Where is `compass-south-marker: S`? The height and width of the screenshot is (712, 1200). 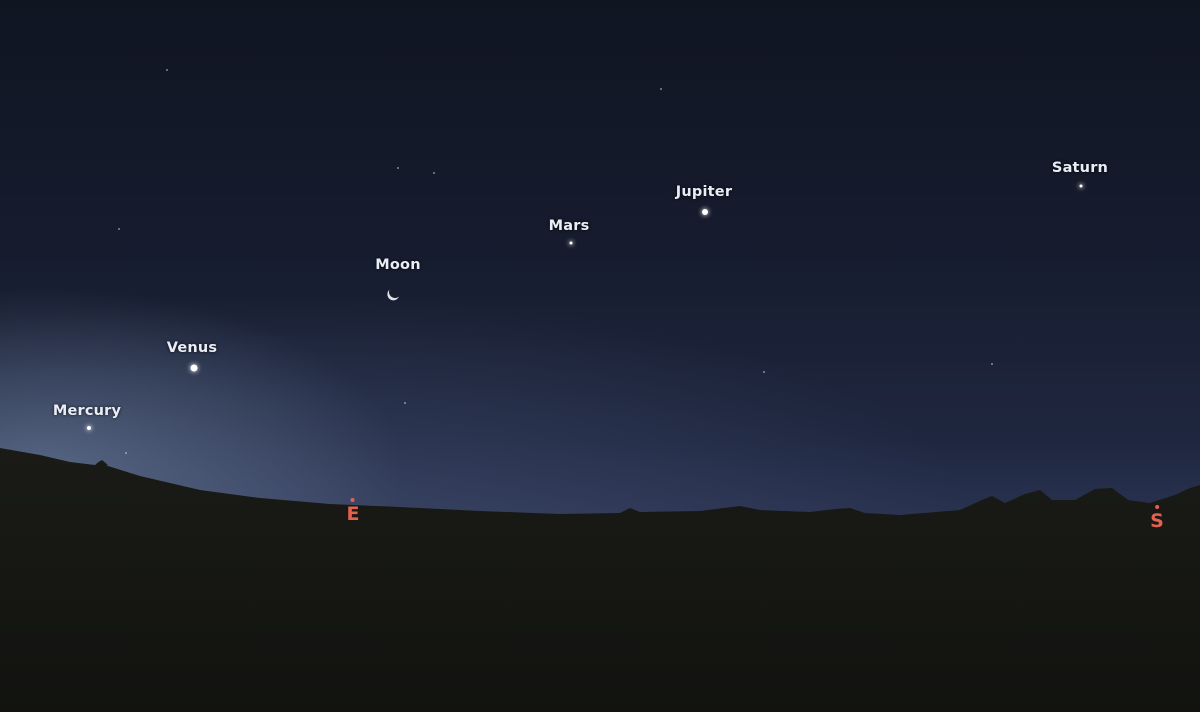
compass-south-marker: S is located at coordinates (1157, 518).